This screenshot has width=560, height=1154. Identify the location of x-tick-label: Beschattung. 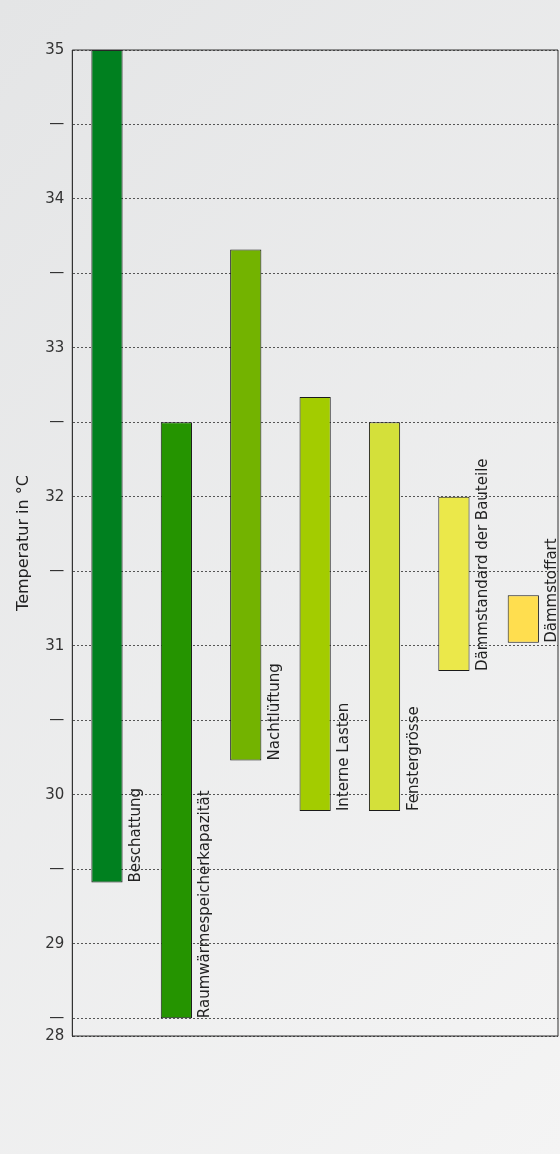
(134, 835).